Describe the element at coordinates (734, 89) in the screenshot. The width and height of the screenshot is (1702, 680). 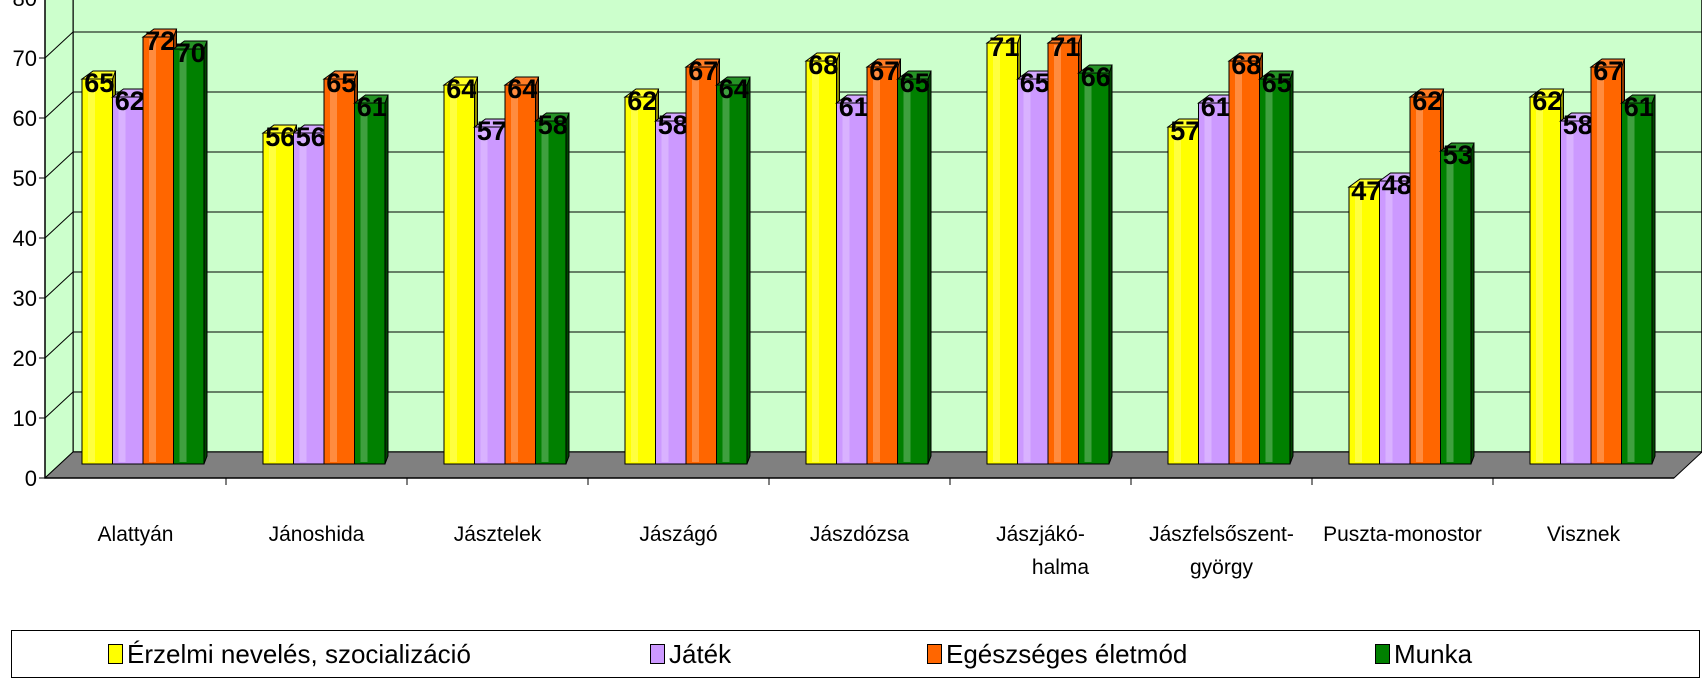
I see `data-label: 64` at that location.